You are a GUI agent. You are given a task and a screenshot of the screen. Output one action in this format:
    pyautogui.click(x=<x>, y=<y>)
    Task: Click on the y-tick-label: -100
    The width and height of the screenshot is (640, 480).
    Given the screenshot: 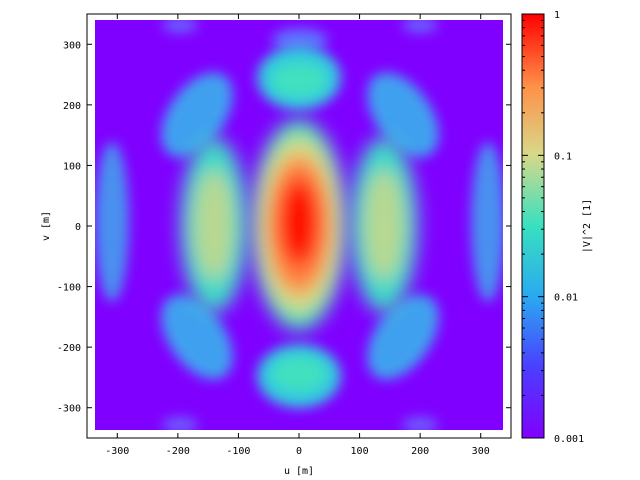 What is the action you would take?
    pyautogui.click(x=69, y=288)
    